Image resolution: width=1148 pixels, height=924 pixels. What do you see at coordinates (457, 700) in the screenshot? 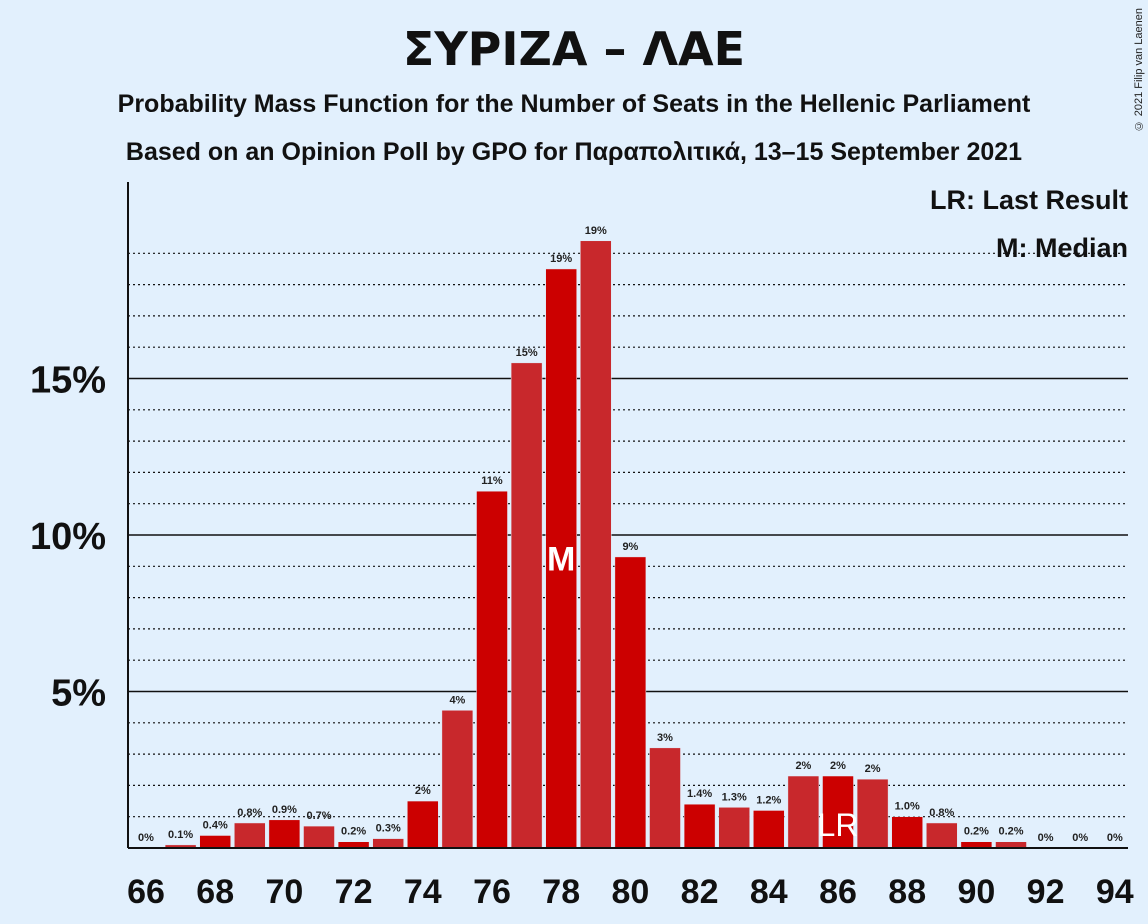
I see `value-label-75: 4%` at bounding box center [457, 700].